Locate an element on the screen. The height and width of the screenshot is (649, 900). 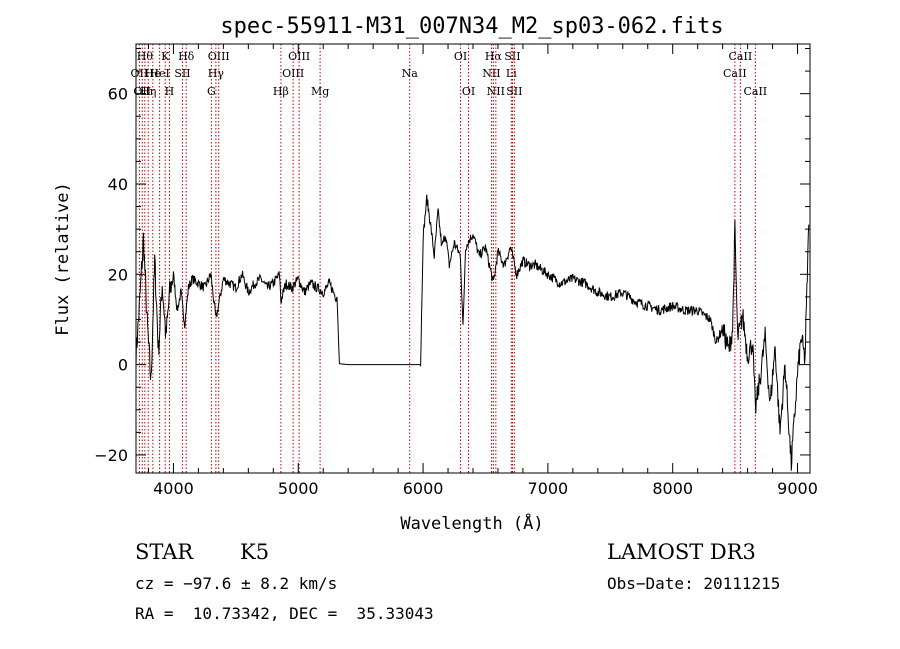
spectral-line-label-25: SII is located at coordinates (514, 91).